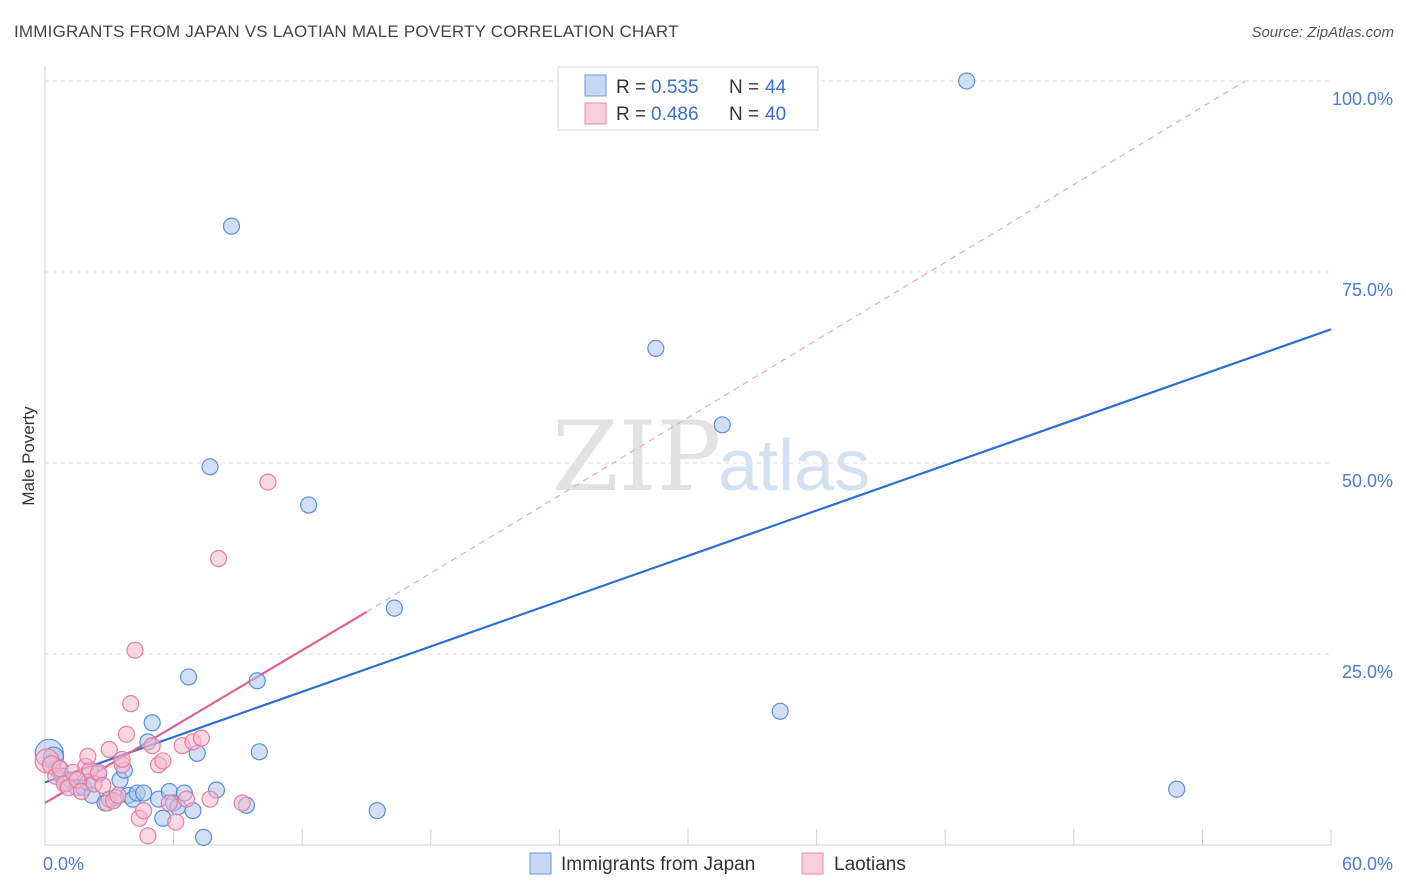 The width and height of the screenshot is (1406, 892). Describe the element at coordinates (540, 863) in the screenshot. I see `bottom-legend-swatch-japan` at that location.